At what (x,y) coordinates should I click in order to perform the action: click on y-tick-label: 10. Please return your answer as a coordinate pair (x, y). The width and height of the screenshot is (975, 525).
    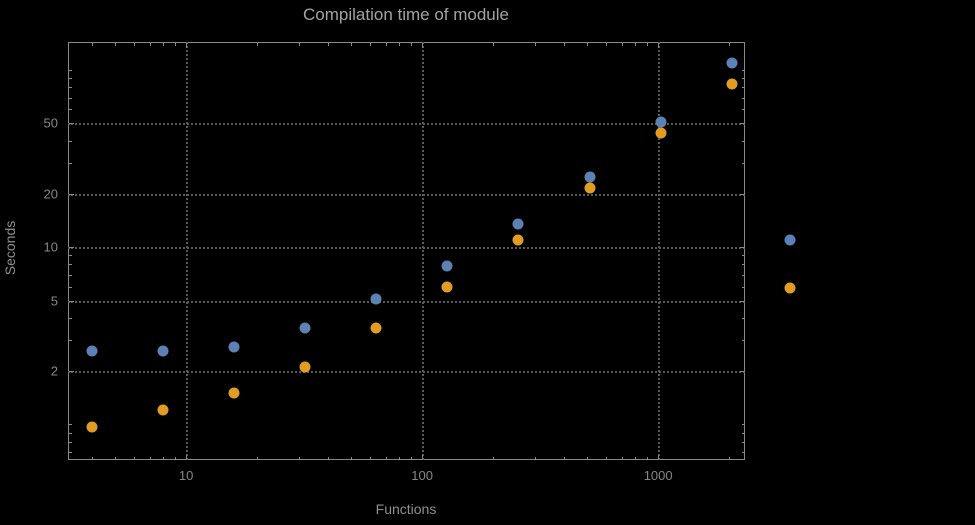
    Looking at the image, I should click on (50, 247).